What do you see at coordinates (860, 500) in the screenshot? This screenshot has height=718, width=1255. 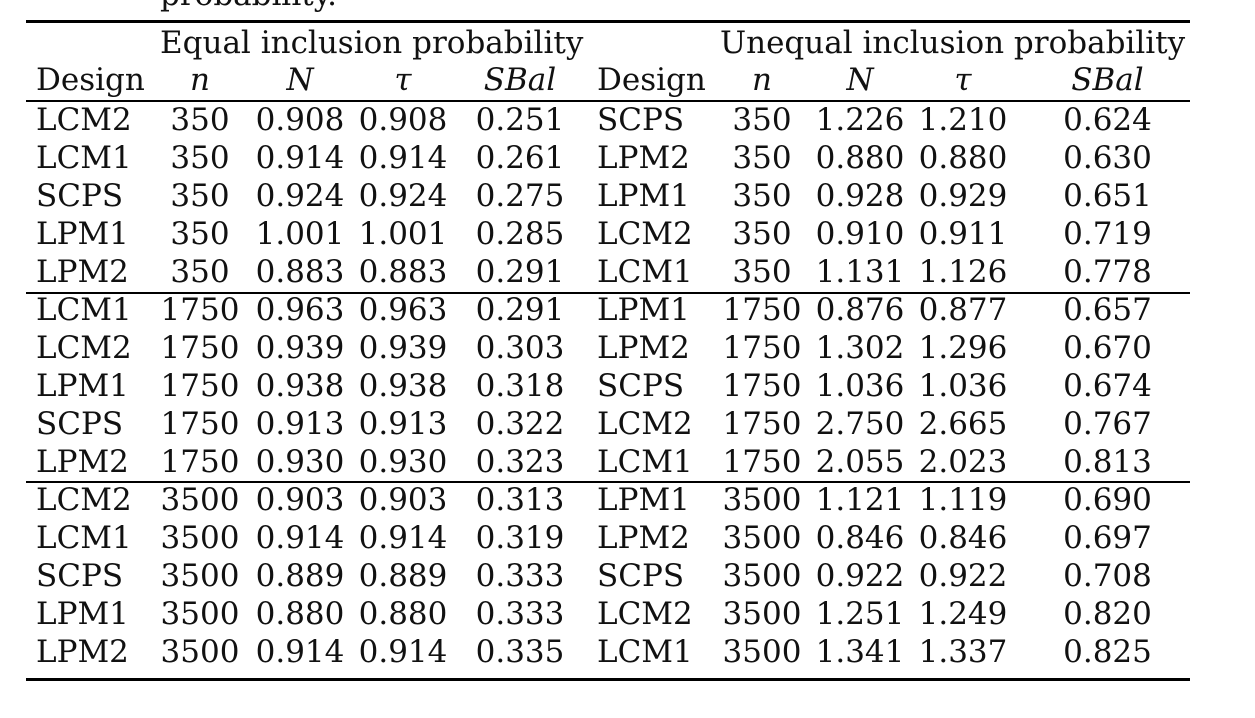 I see `table-cell: 1.121` at bounding box center [860, 500].